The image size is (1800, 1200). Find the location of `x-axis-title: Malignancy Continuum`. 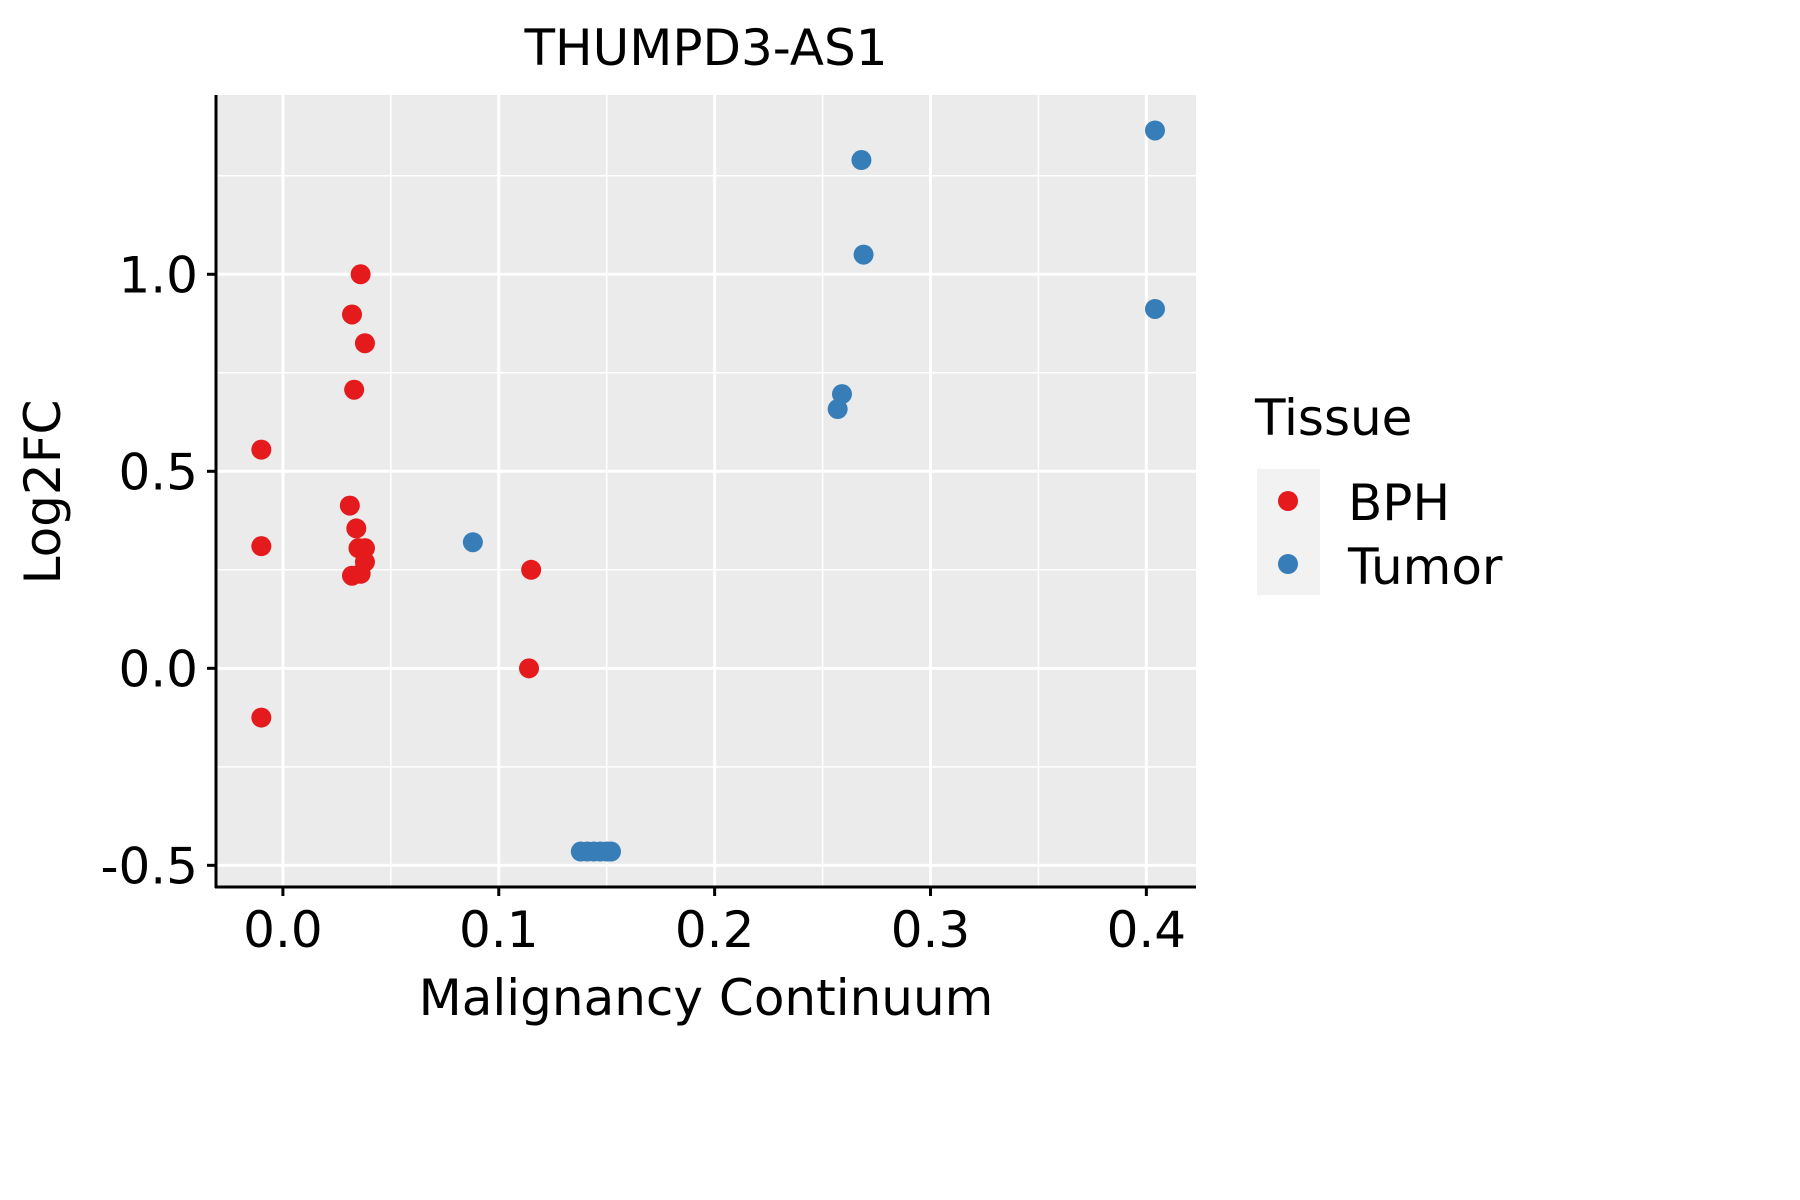

x-axis-title: Malignancy Continuum is located at coordinates (706, 998).